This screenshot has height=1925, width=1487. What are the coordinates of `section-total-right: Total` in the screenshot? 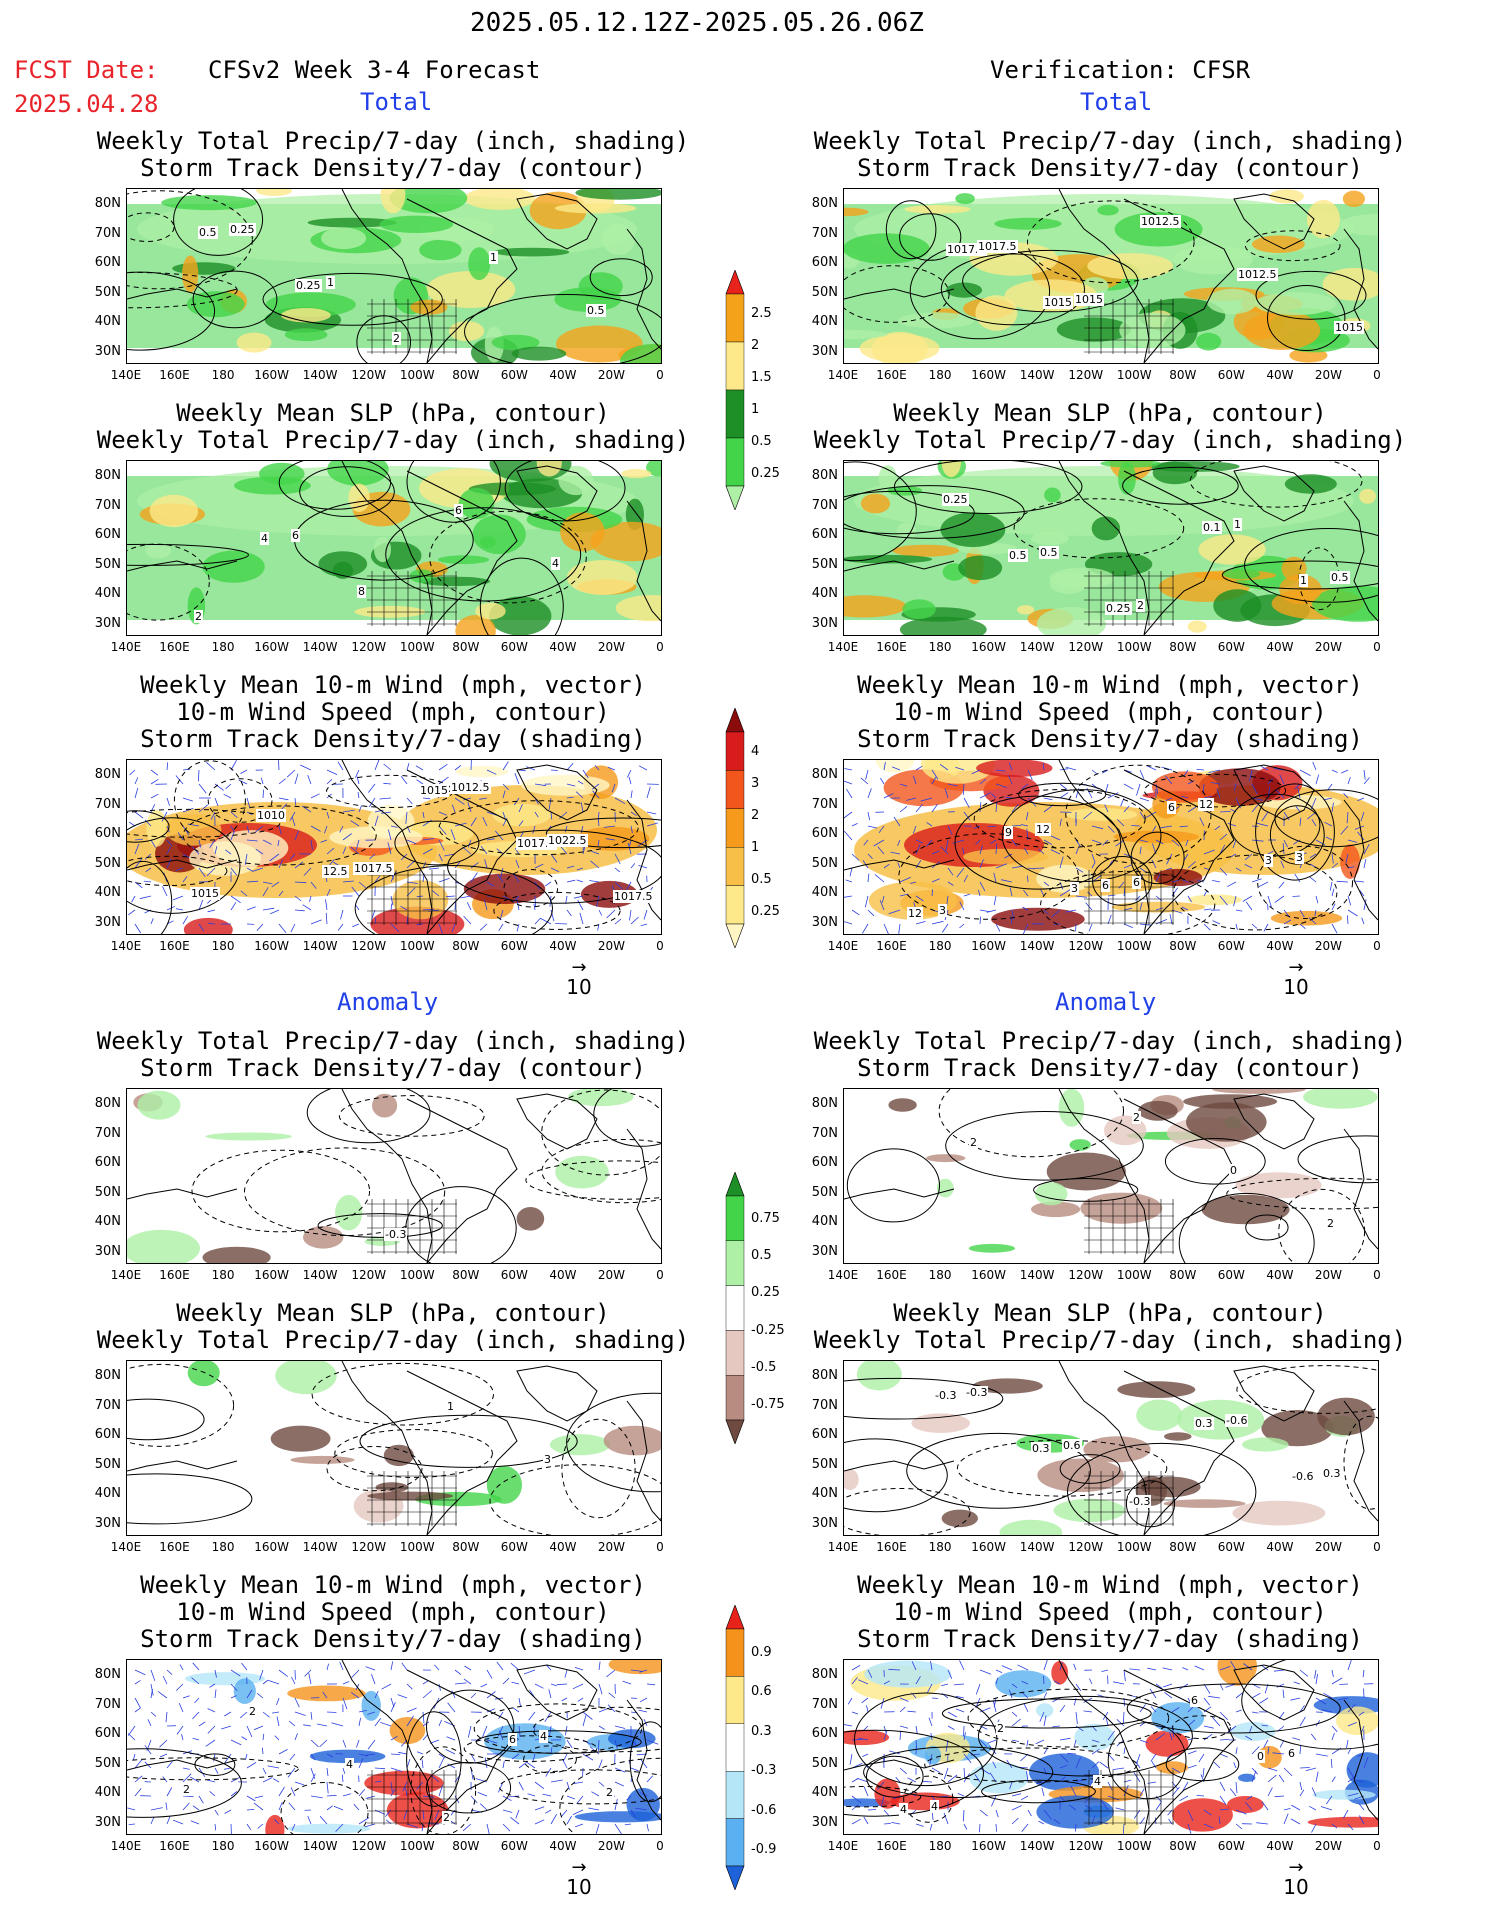 It's located at (1116, 102).